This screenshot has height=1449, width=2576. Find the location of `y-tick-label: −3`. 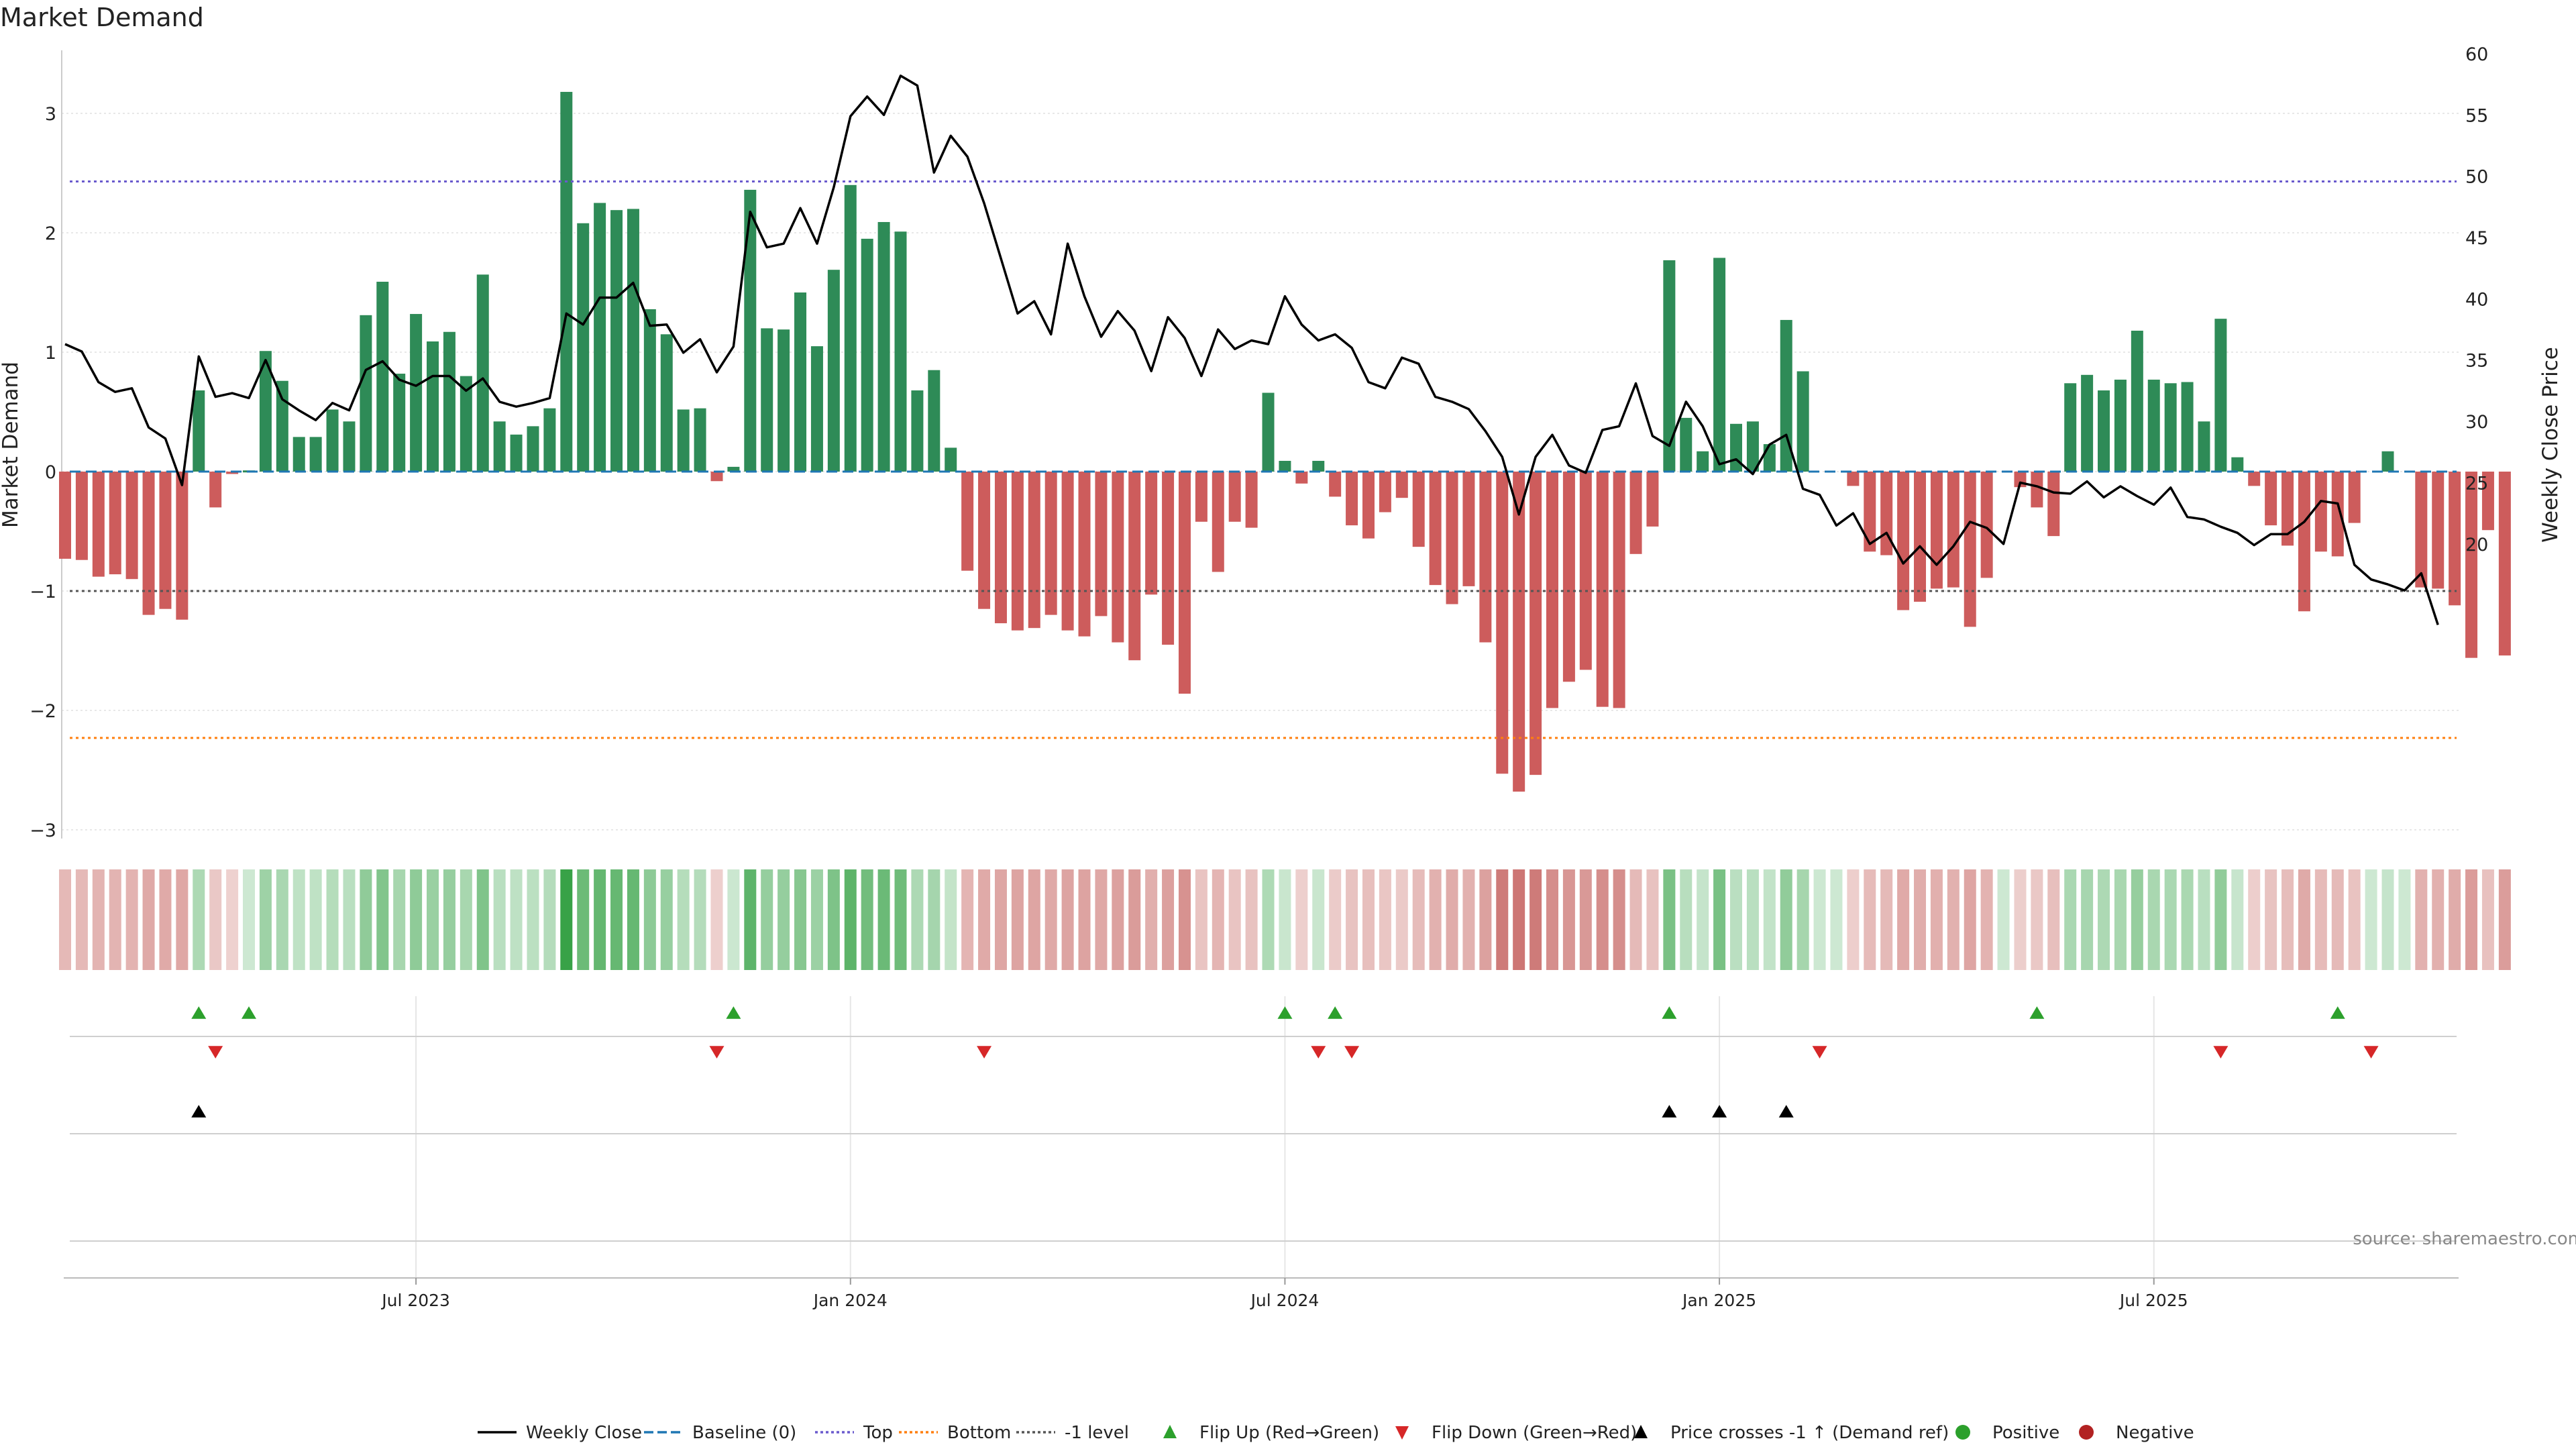

y-tick-label: −3 is located at coordinates (43, 830).